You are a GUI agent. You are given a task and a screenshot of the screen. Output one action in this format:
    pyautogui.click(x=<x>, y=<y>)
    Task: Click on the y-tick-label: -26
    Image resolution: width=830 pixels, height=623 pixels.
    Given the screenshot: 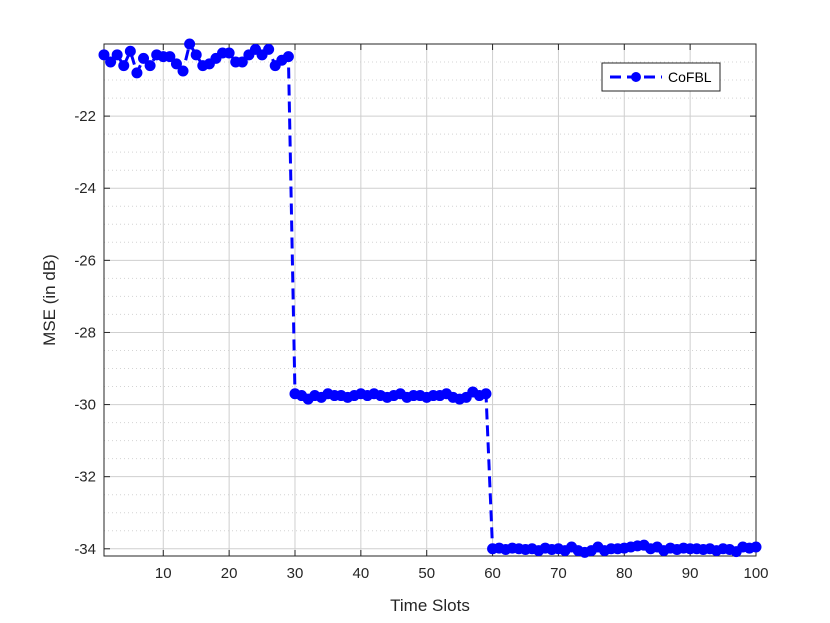 What is the action you would take?
    pyautogui.click(x=85, y=260)
    